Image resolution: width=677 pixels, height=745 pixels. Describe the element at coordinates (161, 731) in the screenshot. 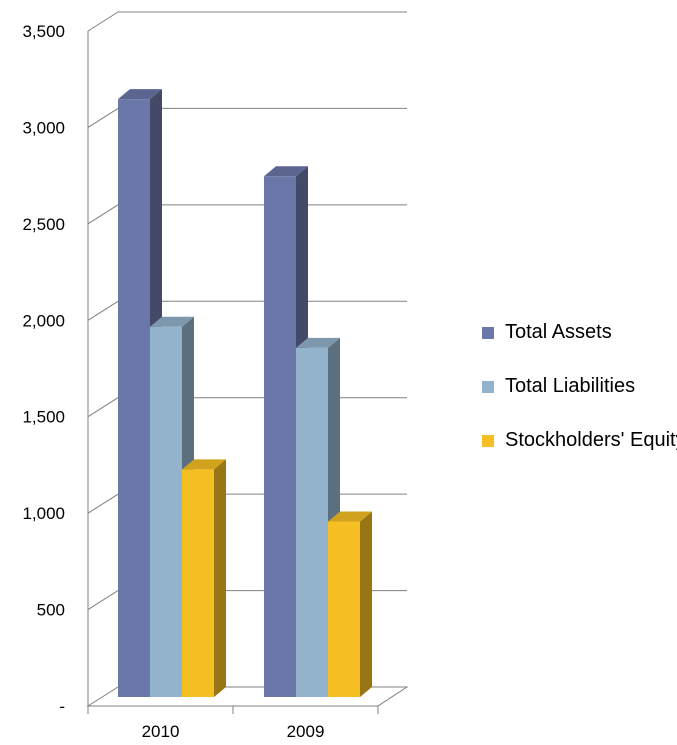

I see `x-tick-label: 2010` at that location.